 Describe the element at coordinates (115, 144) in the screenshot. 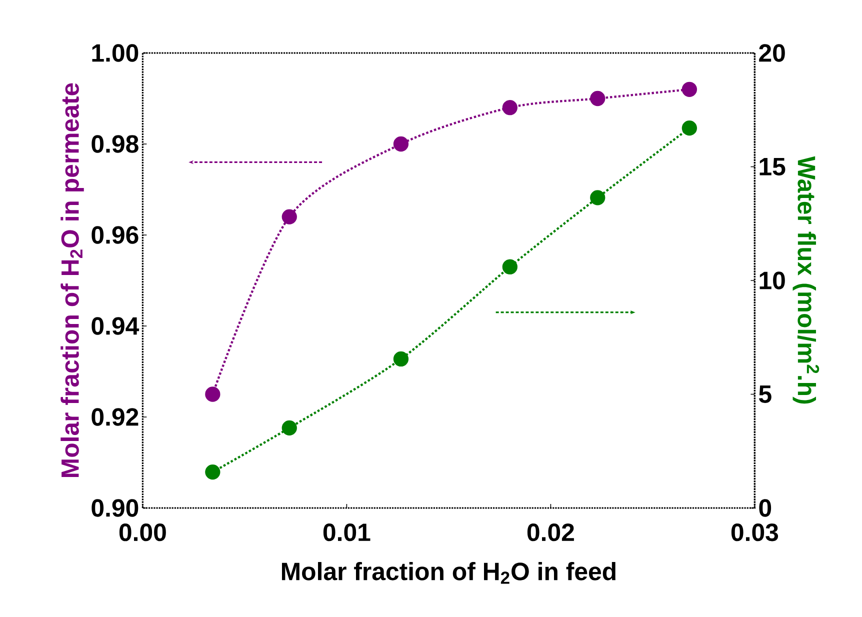

I see `y-tick-label: 0.98` at that location.